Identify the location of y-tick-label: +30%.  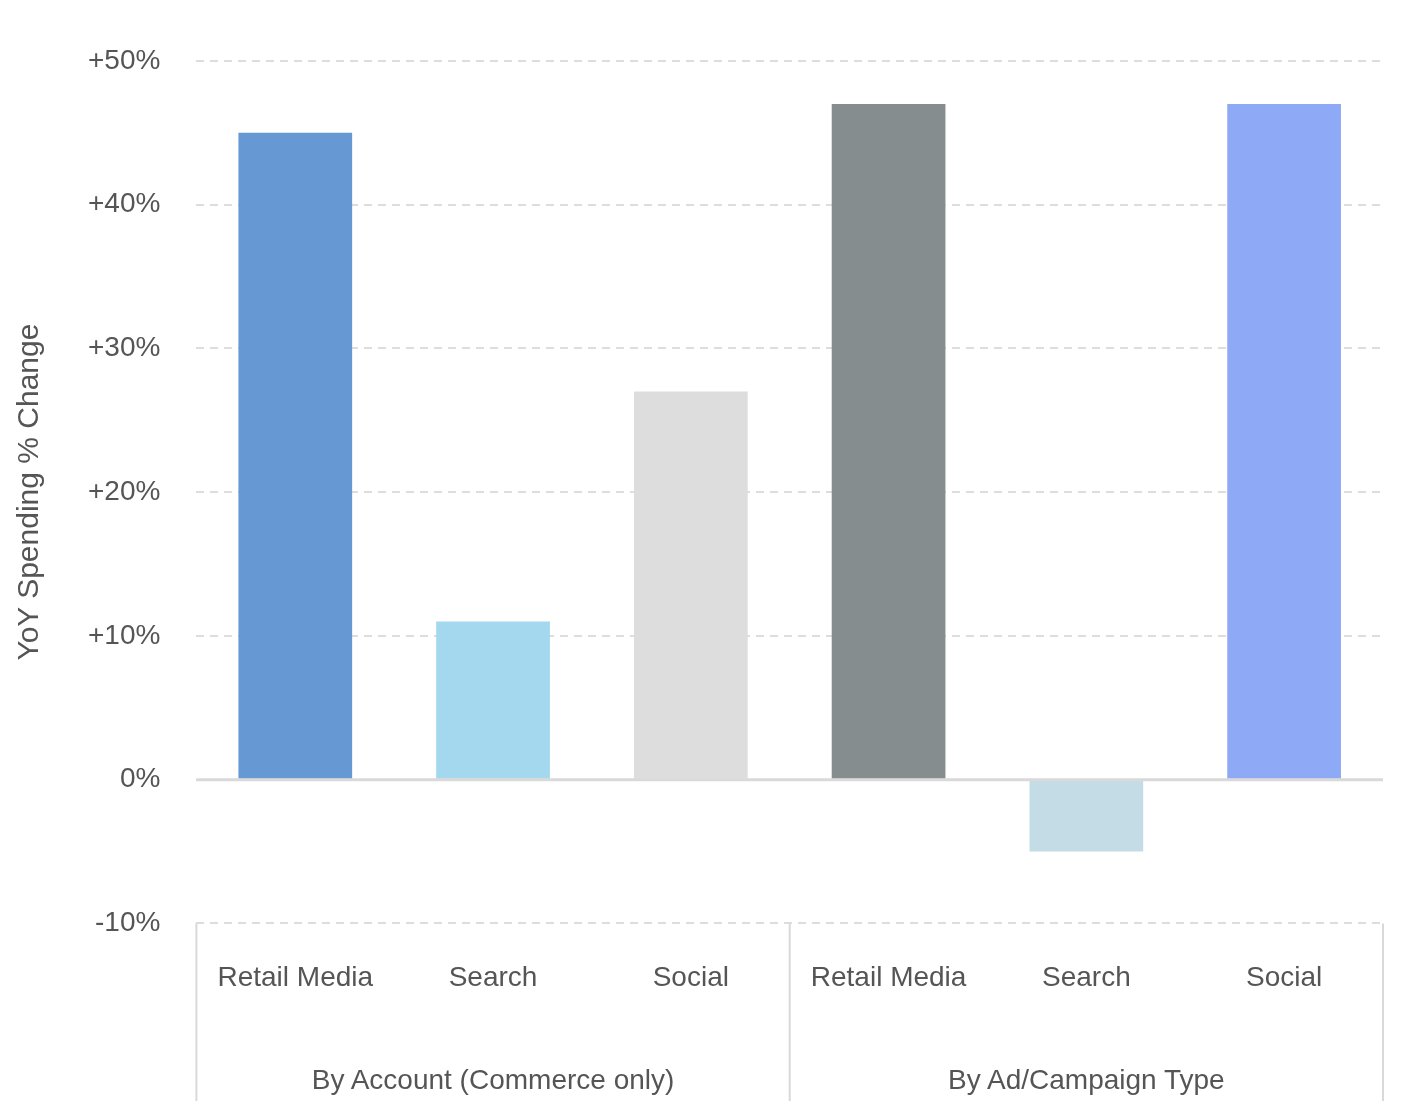
(124, 347).